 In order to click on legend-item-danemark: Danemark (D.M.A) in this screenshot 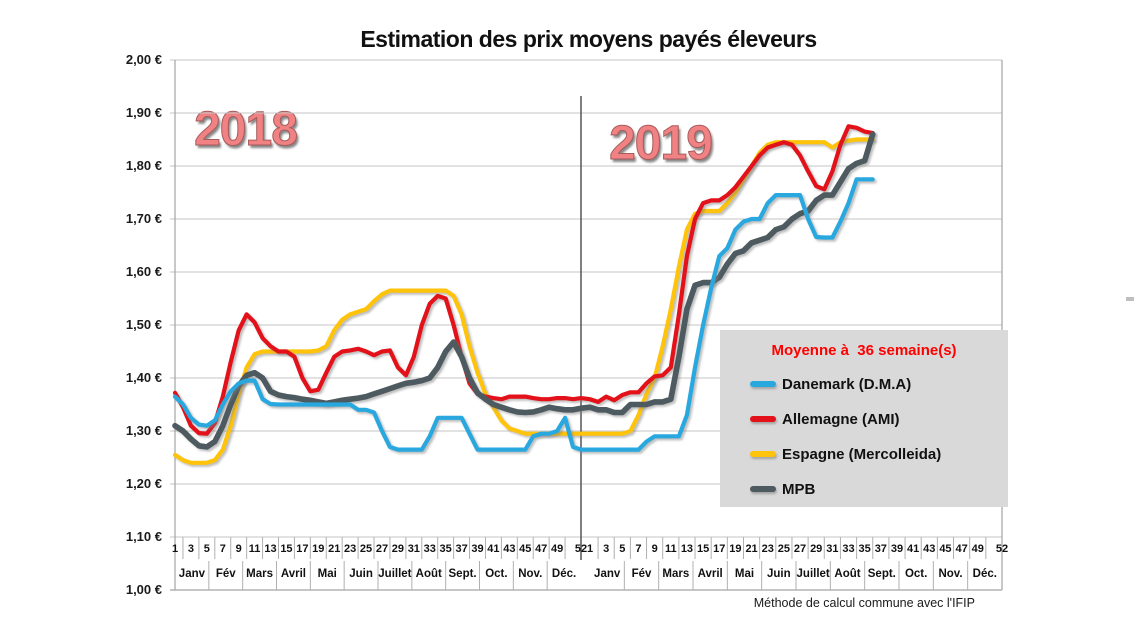, I will do `click(879, 384)`.